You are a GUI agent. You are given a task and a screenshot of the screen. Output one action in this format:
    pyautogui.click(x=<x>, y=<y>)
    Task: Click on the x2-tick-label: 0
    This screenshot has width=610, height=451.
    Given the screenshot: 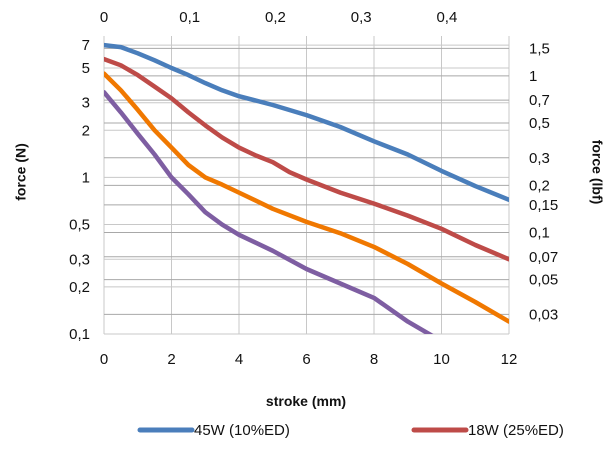 What is the action you would take?
    pyautogui.click(x=104, y=17)
    